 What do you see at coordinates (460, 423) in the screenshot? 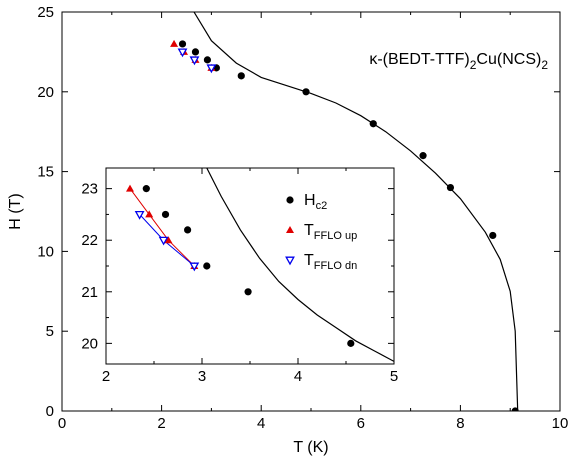
I see `main-x-tick-label: 8` at bounding box center [460, 423].